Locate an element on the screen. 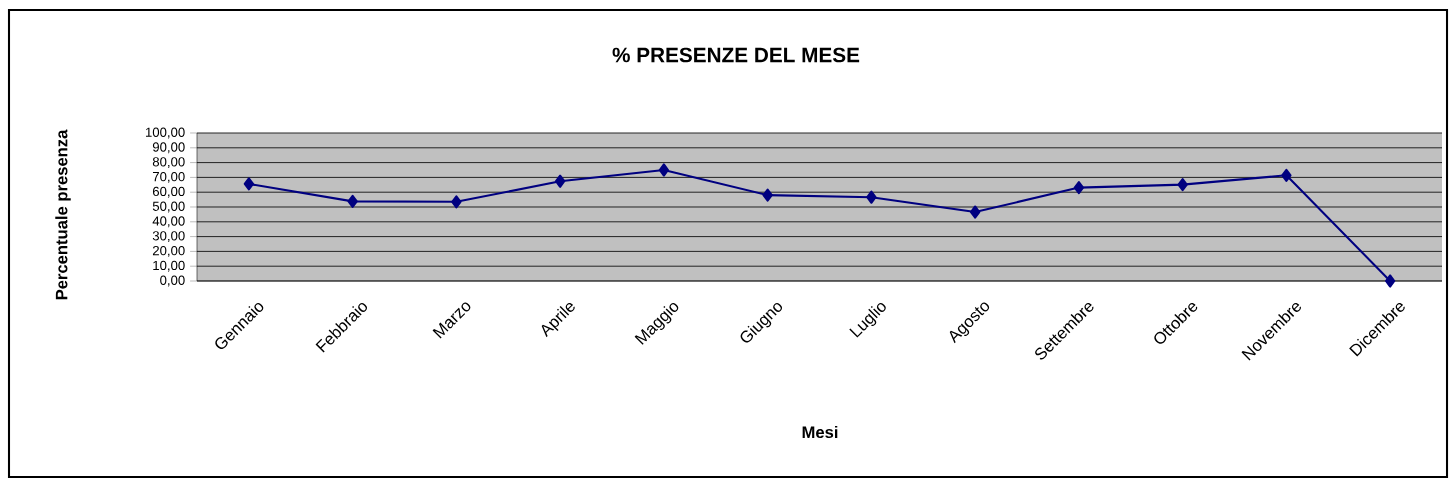  chart-title: % PRESENZE DEL MESE is located at coordinates (736, 55).